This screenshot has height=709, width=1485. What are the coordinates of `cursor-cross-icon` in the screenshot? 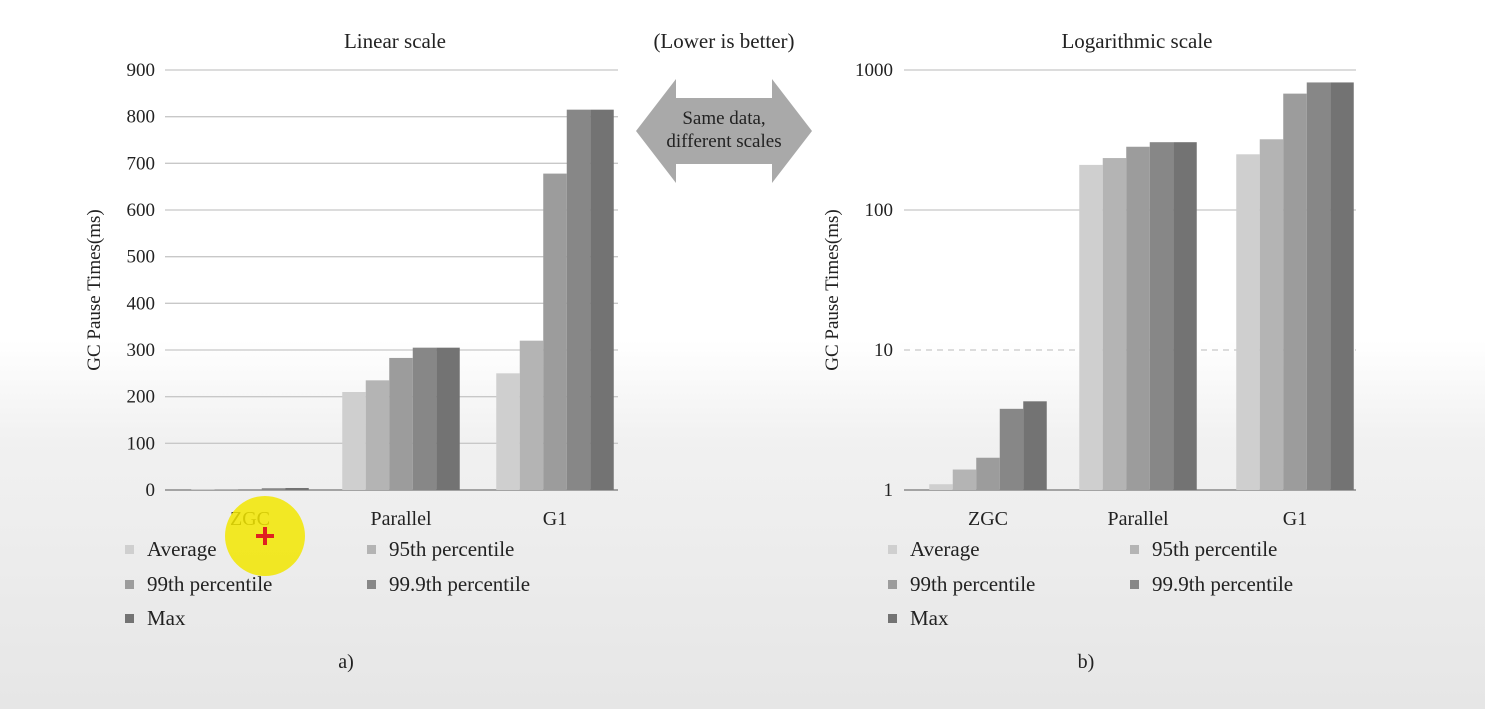 It's located at (265, 536).